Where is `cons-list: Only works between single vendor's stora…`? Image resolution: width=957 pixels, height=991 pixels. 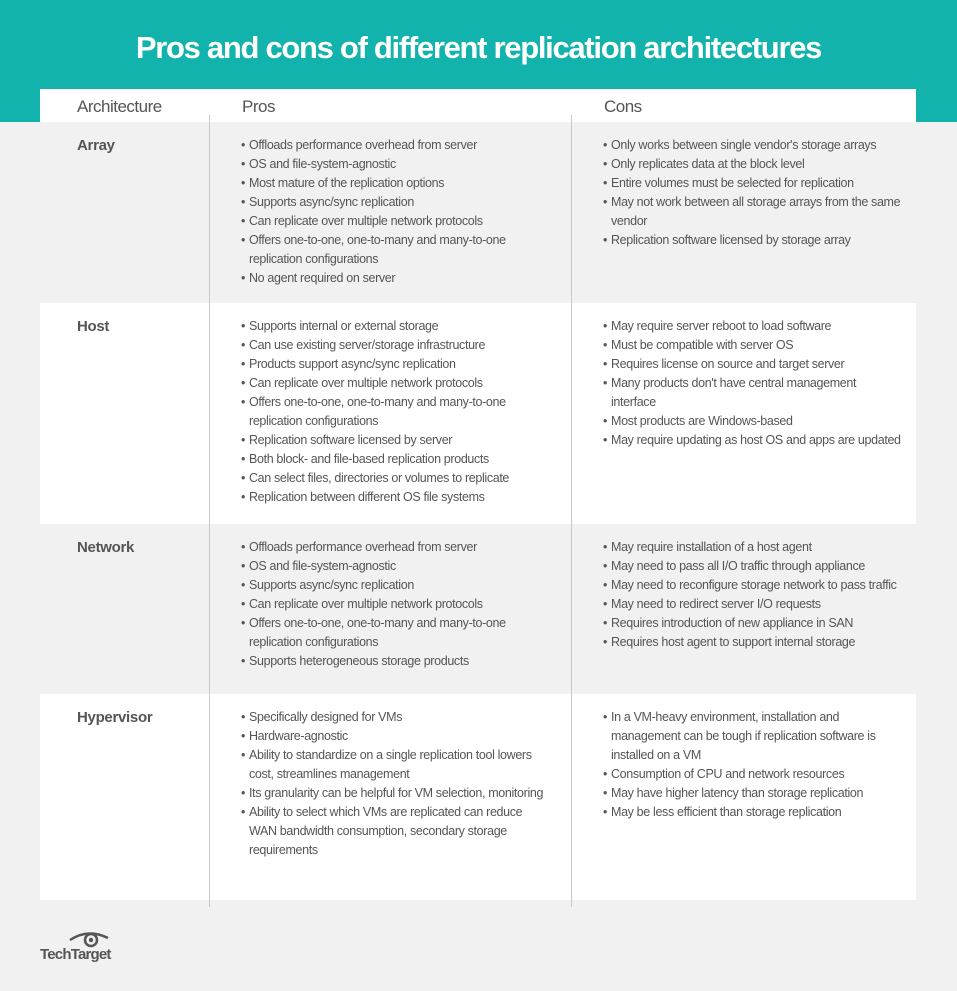
cons-list: Only works between single vendor's stora… is located at coordinates (753, 193).